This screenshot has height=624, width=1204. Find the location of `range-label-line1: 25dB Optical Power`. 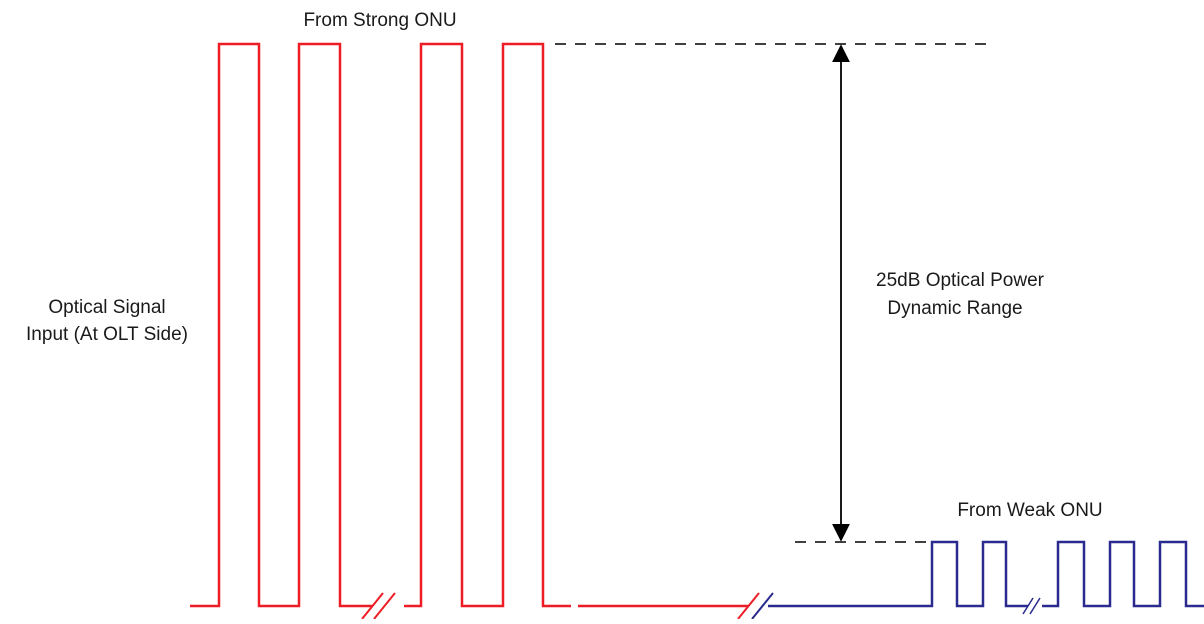

range-label-line1: 25dB Optical Power is located at coordinates (960, 280).